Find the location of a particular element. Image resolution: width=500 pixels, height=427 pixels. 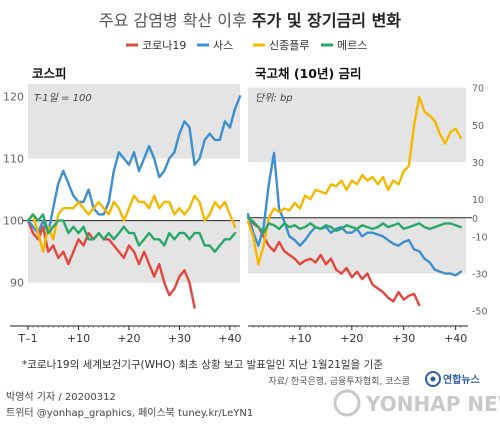

x-tick-label-1: +10 is located at coordinates (299, 338).